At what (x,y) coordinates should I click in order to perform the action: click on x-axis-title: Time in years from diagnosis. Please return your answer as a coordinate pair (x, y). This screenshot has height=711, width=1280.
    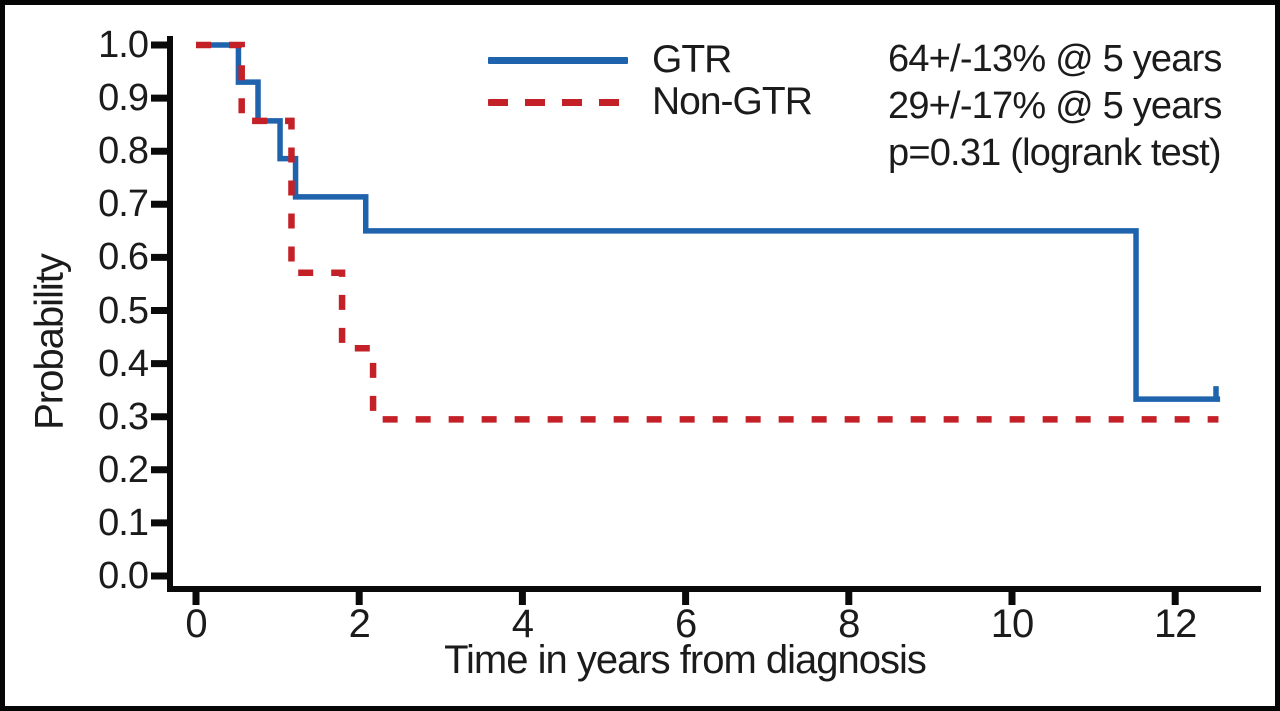
    Looking at the image, I should click on (685, 660).